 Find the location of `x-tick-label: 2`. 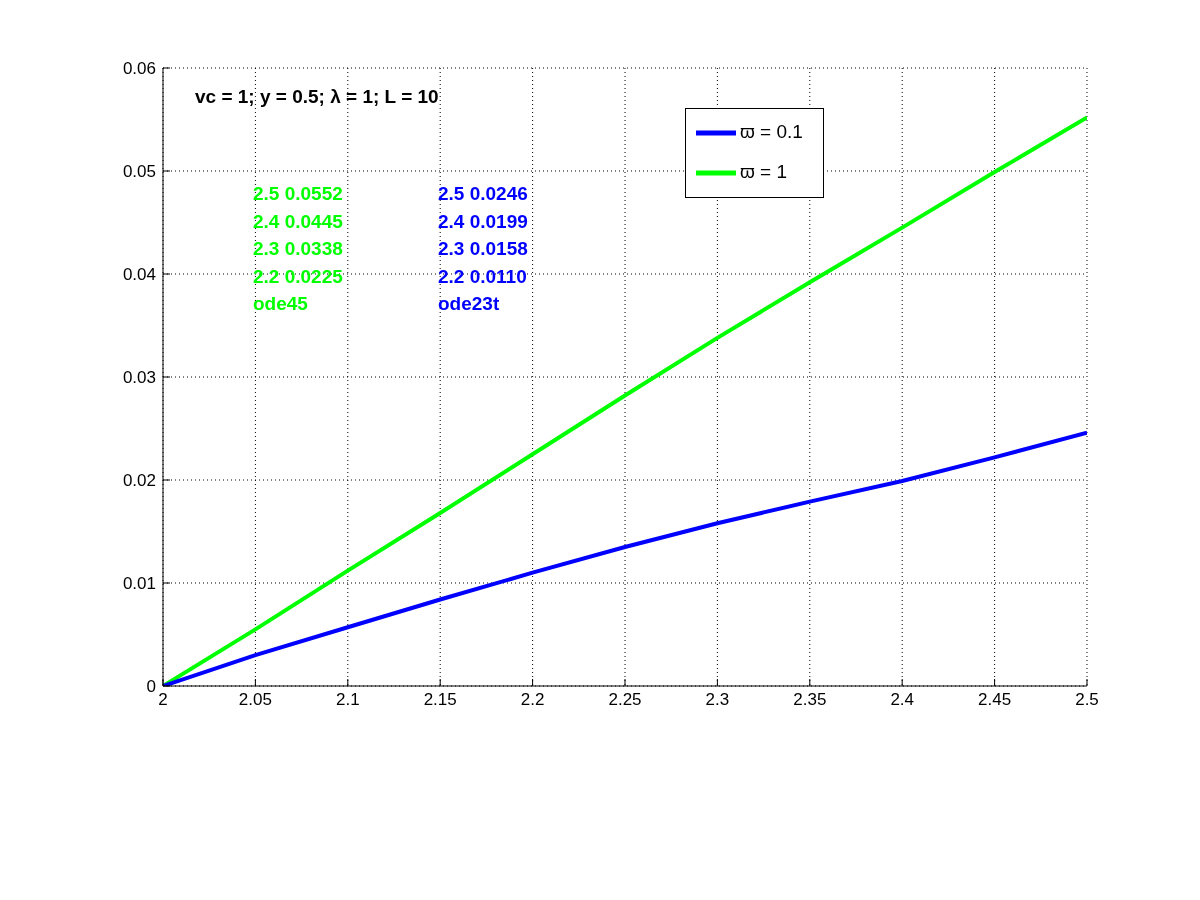

x-tick-label: 2 is located at coordinates (163, 700).